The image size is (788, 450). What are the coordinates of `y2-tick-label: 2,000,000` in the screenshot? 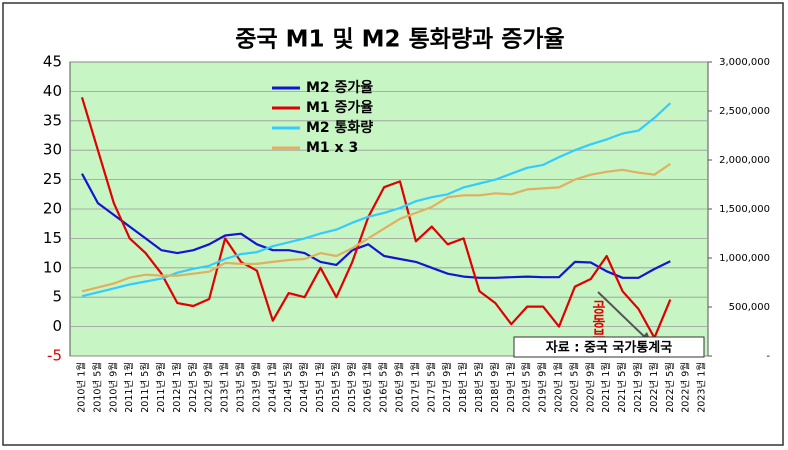 It's located at (744, 160).